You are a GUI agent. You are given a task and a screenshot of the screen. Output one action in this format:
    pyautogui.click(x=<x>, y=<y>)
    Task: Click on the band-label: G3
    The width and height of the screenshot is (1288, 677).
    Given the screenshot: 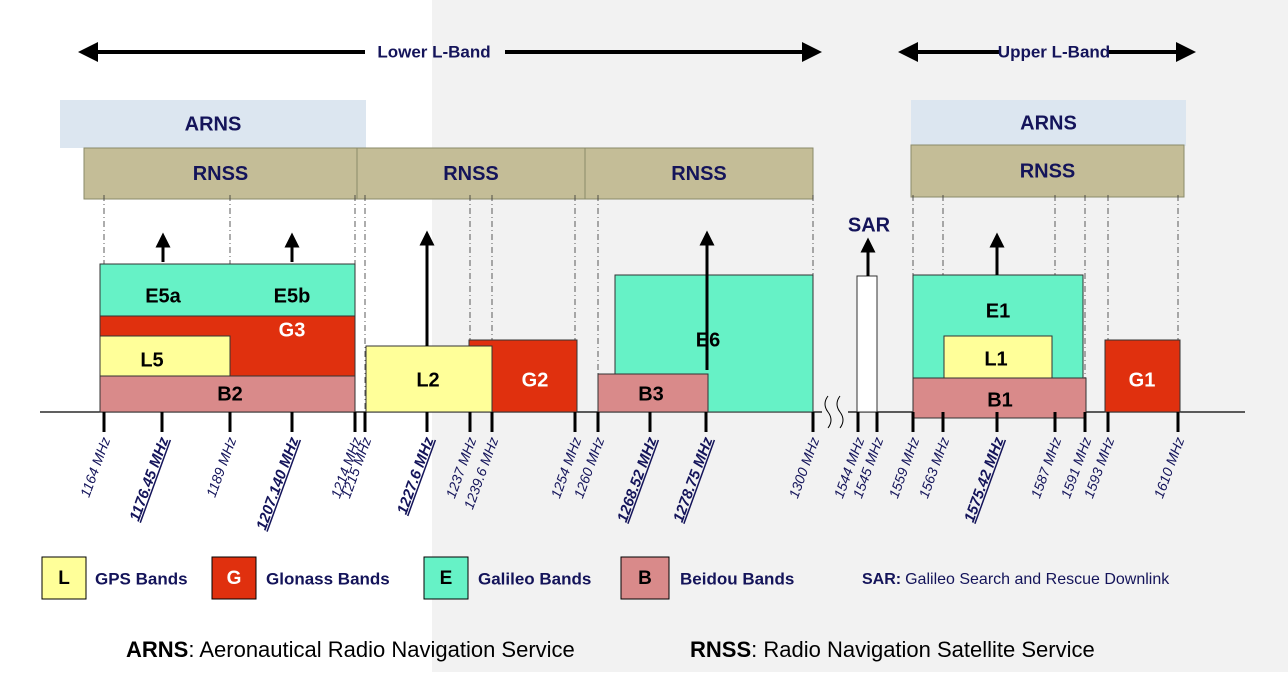 What is the action you would take?
    pyautogui.click(x=292, y=330)
    